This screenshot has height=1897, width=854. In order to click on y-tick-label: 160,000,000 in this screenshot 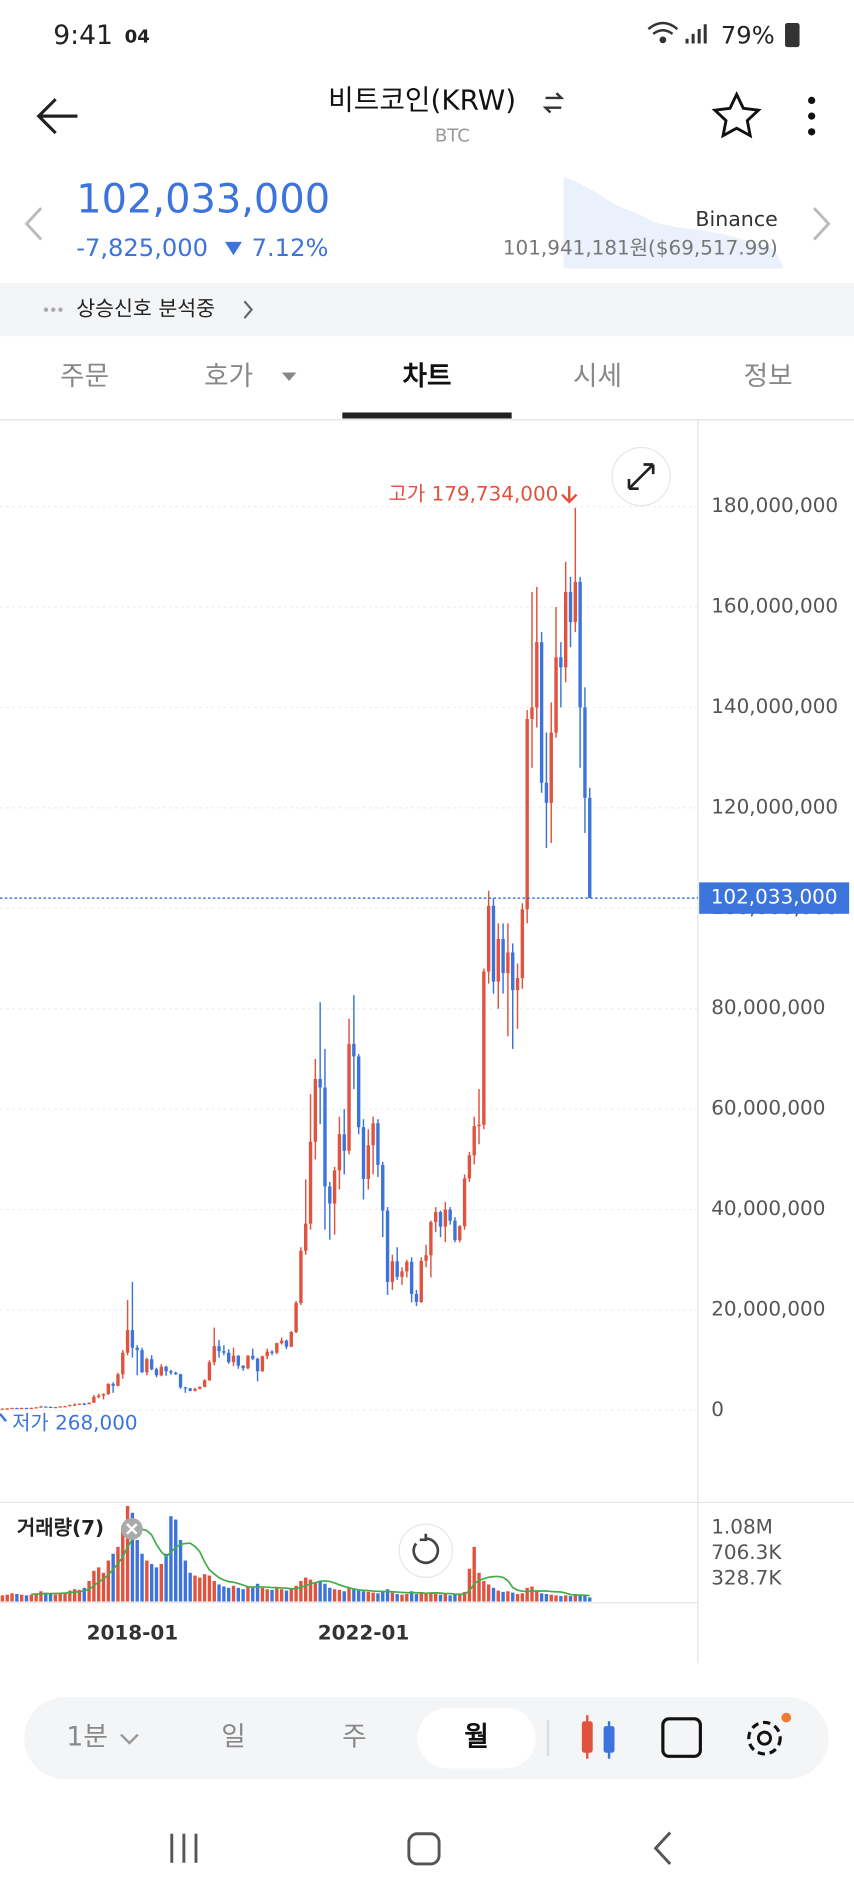, I will do `click(774, 606)`.